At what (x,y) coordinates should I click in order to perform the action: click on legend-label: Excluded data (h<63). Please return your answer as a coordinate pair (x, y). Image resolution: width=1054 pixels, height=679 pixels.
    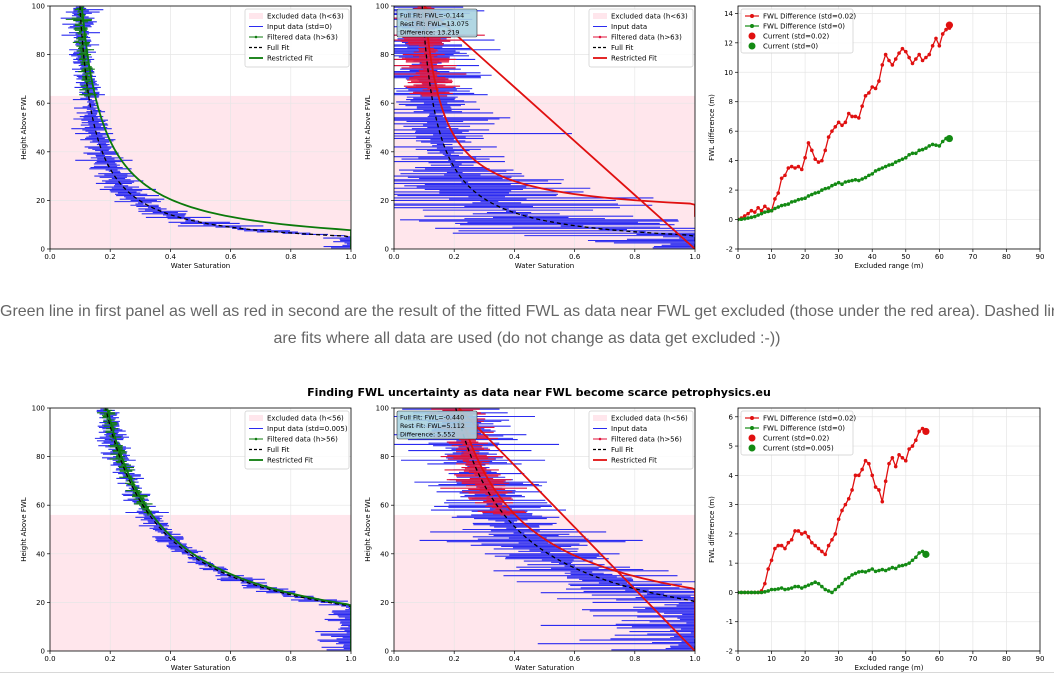
    Looking at the image, I should click on (305, 17).